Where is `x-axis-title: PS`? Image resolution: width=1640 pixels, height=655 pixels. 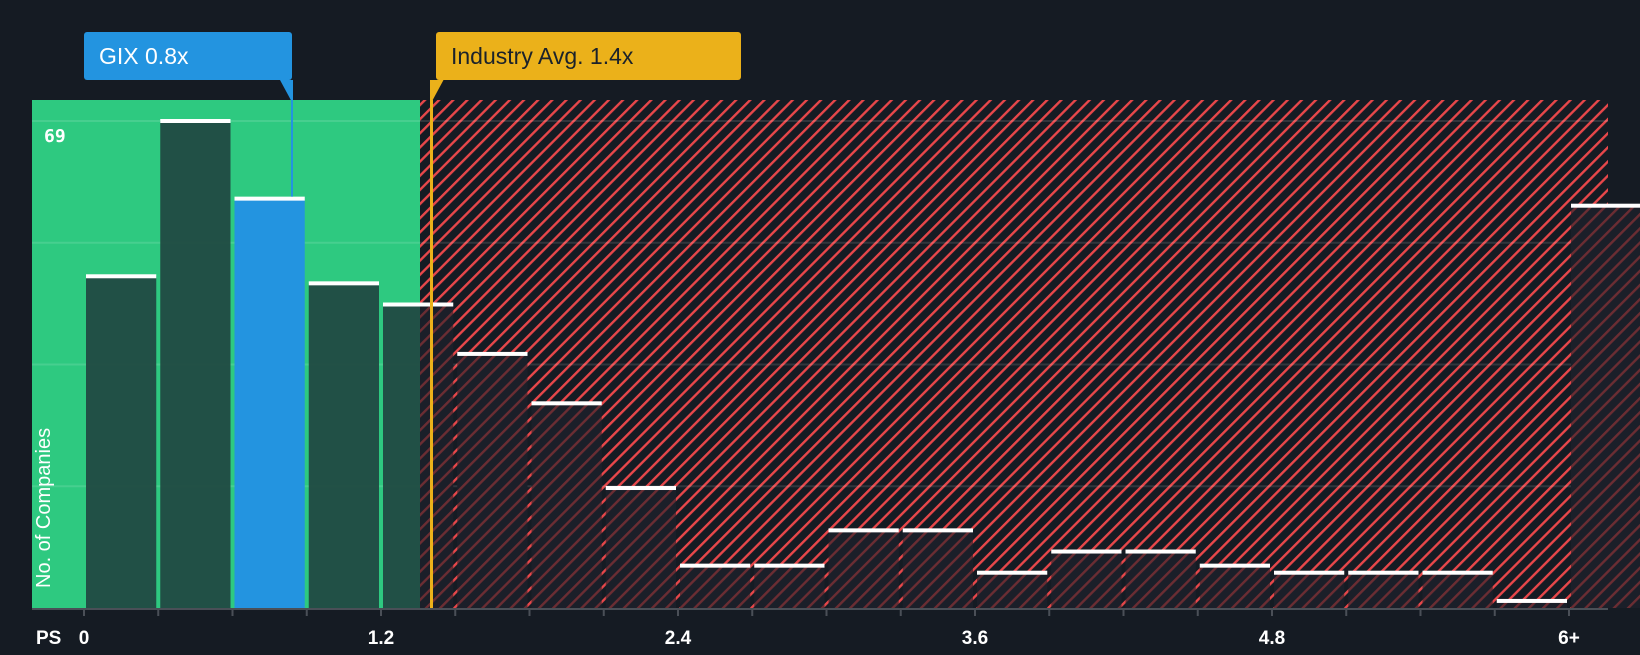
x-axis-title: PS is located at coordinates (49, 638).